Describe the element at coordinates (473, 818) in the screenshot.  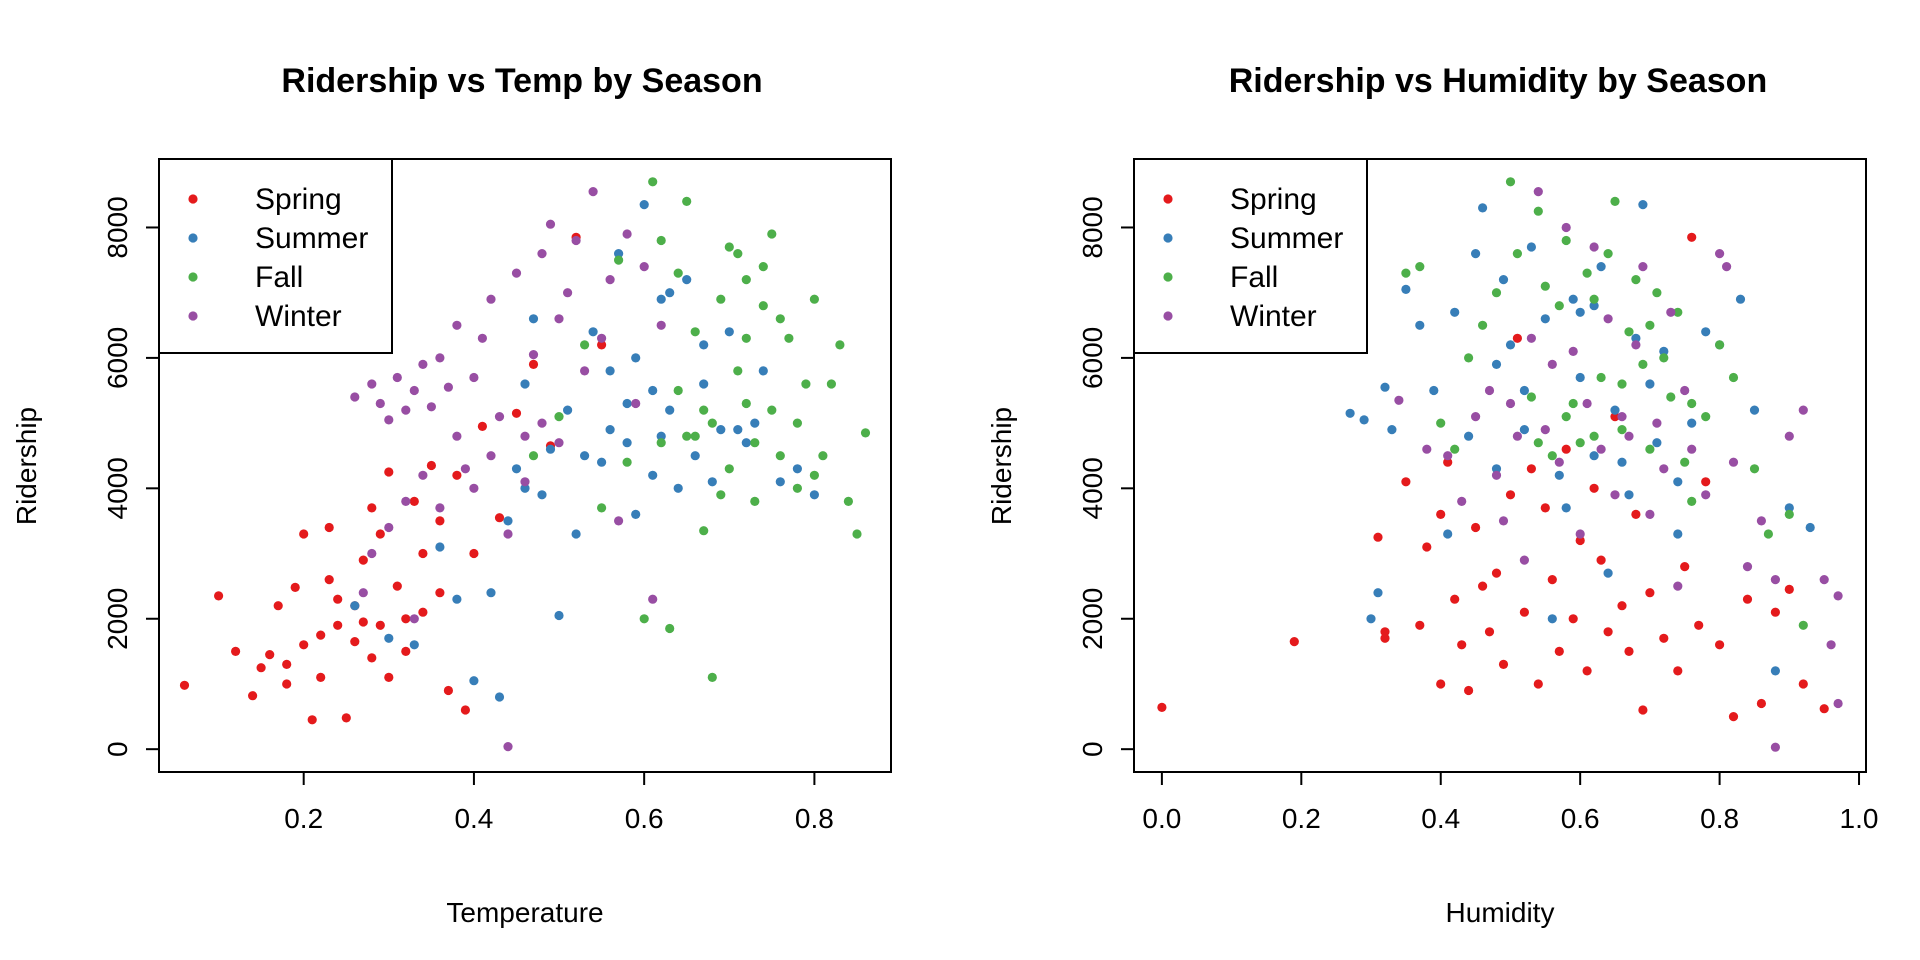
I see `x-tick-label: 0.4` at that location.